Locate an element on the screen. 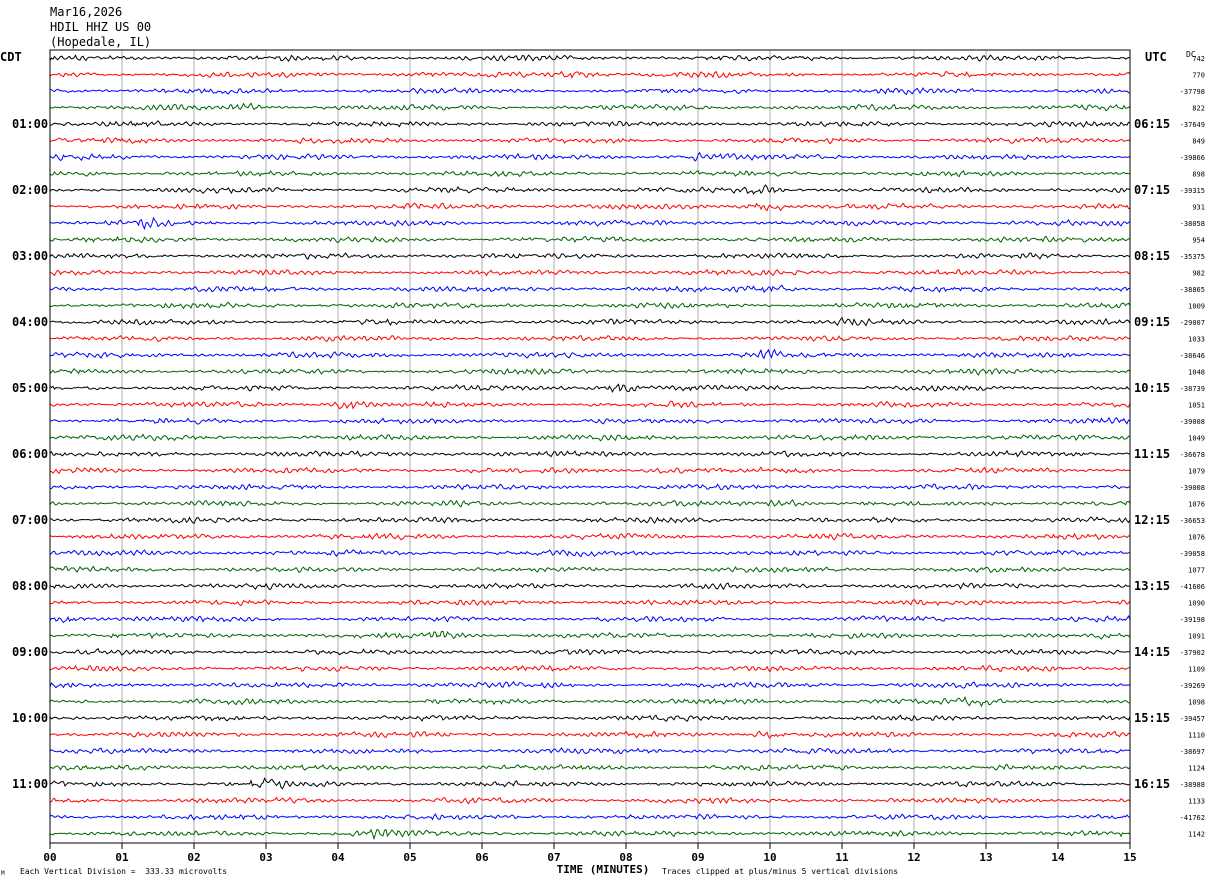 The width and height of the screenshot is (1210, 886). x-axis: 00 01 02 03 04 05 06 07 08 09 10 11 12 13 14 15 is located at coordinates (590, 853).